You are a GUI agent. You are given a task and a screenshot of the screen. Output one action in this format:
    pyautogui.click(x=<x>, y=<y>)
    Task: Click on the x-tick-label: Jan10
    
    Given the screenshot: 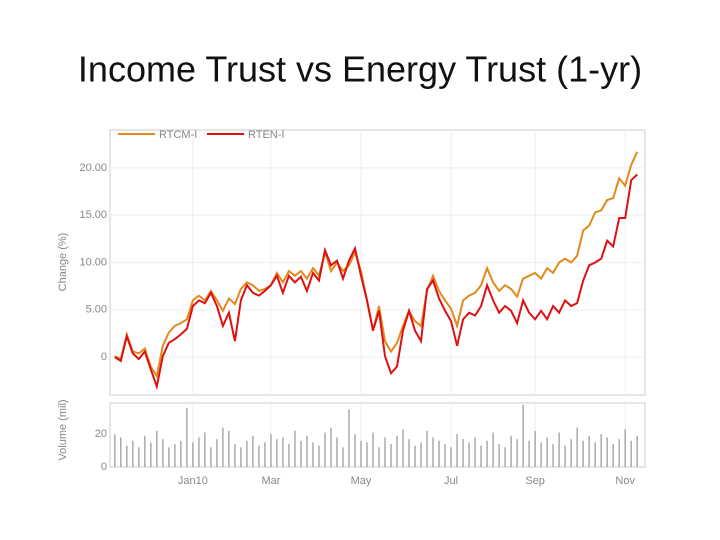 What is the action you would take?
    pyautogui.click(x=193, y=481)
    